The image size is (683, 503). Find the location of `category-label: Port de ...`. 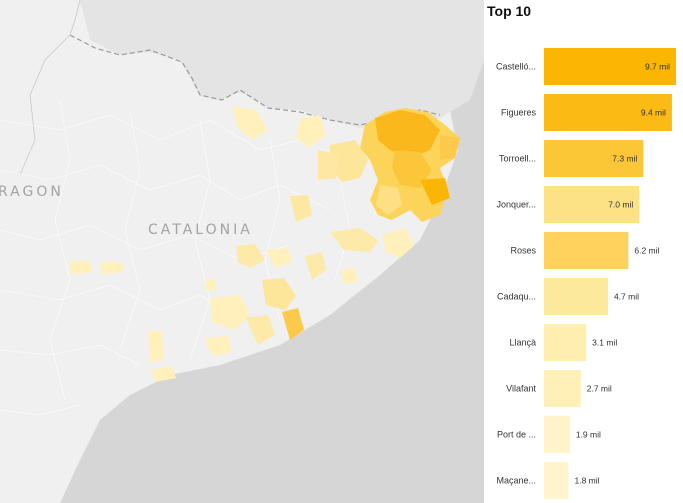

category-label: Port de ... is located at coordinates (516, 435).